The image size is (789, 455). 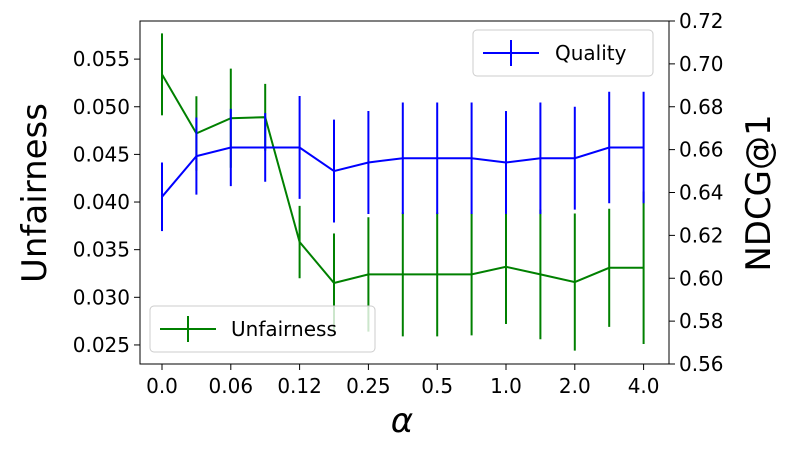 I want to click on x-axis-title: α, so click(x=402, y=421).